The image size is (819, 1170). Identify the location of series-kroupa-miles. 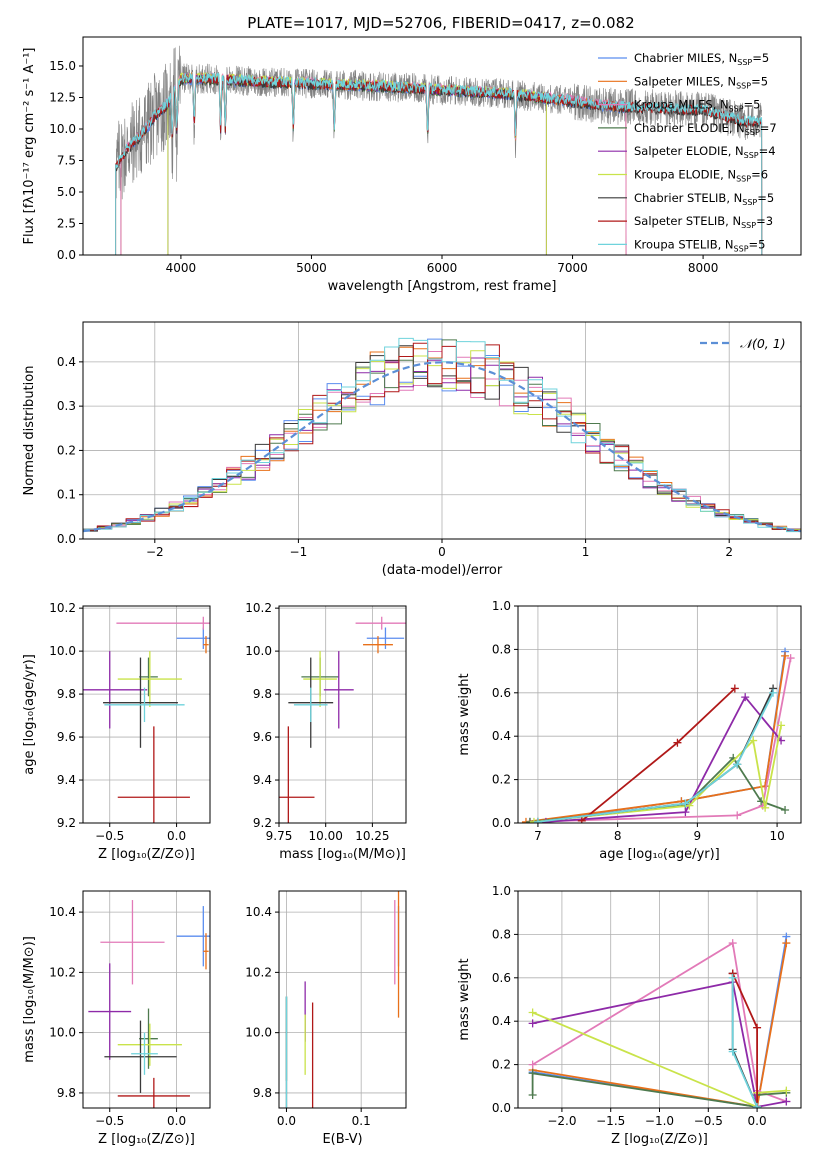
(660, 738).